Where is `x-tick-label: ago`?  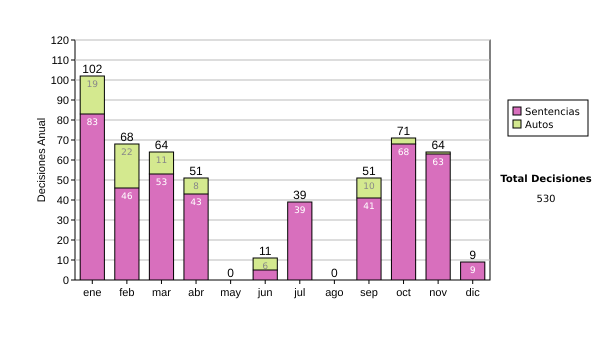
x-tick-label: ago is located at coordinates (334, 293).